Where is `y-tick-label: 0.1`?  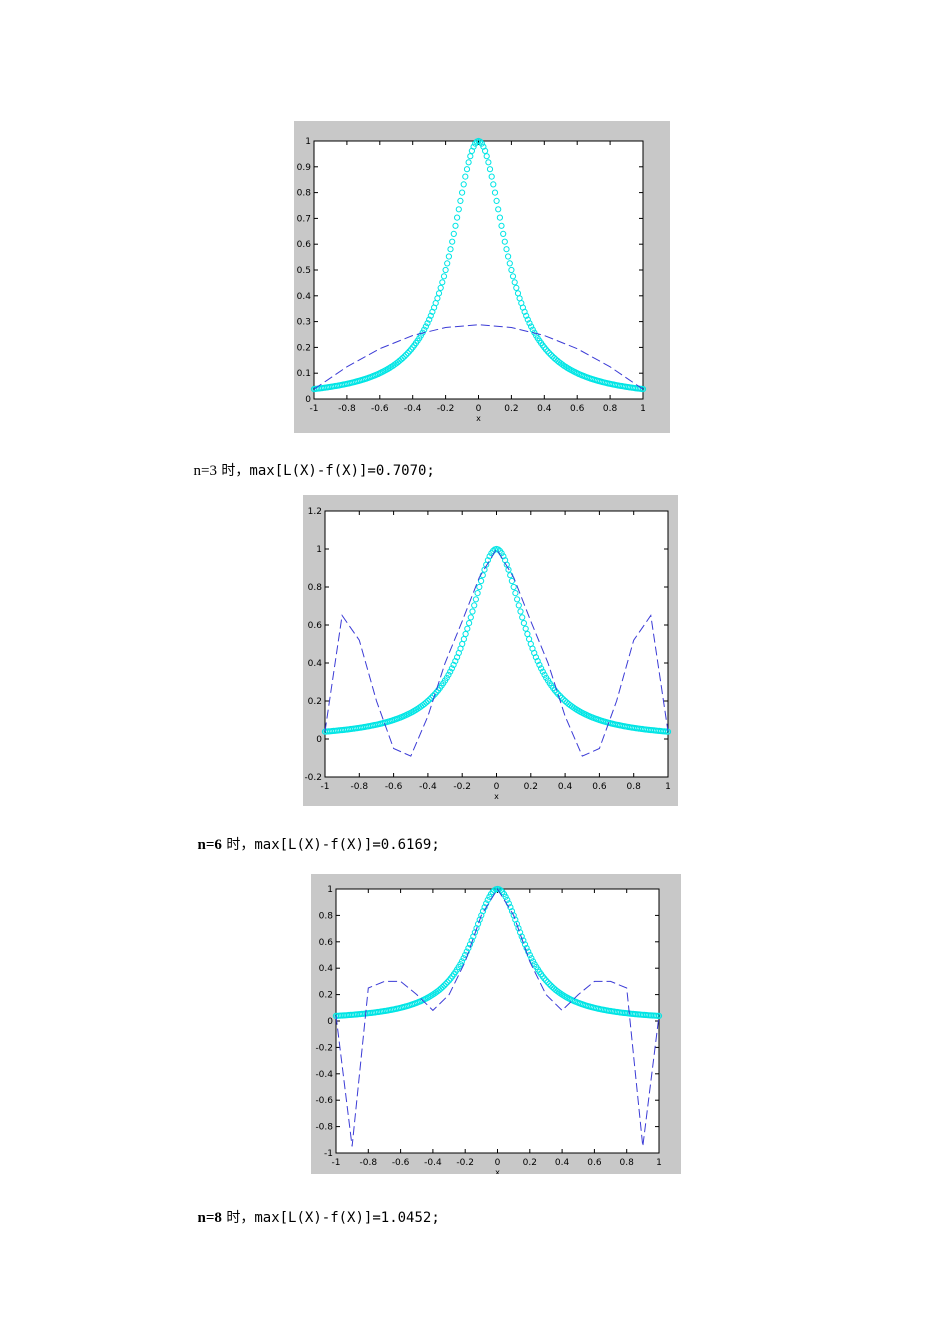 y-tick-label: 0.1 is located at coordinates (304, 374).